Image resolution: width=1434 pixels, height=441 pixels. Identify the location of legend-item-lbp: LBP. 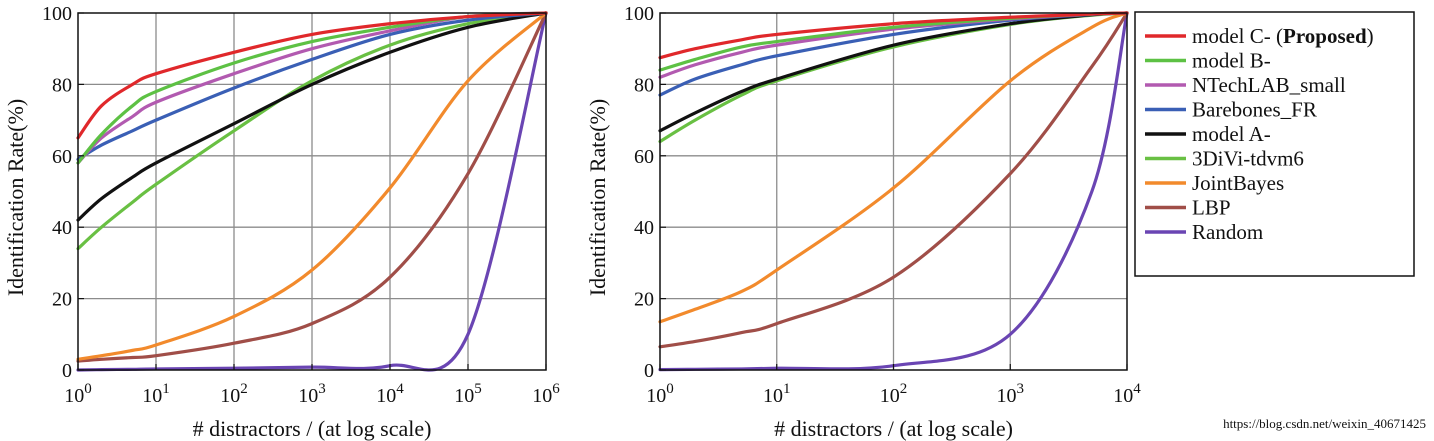
(1188, 208).